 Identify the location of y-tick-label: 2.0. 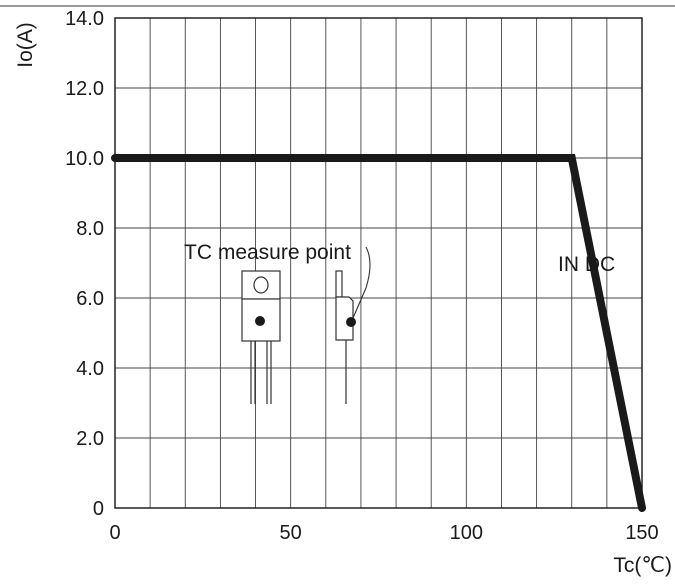
(90, 439).